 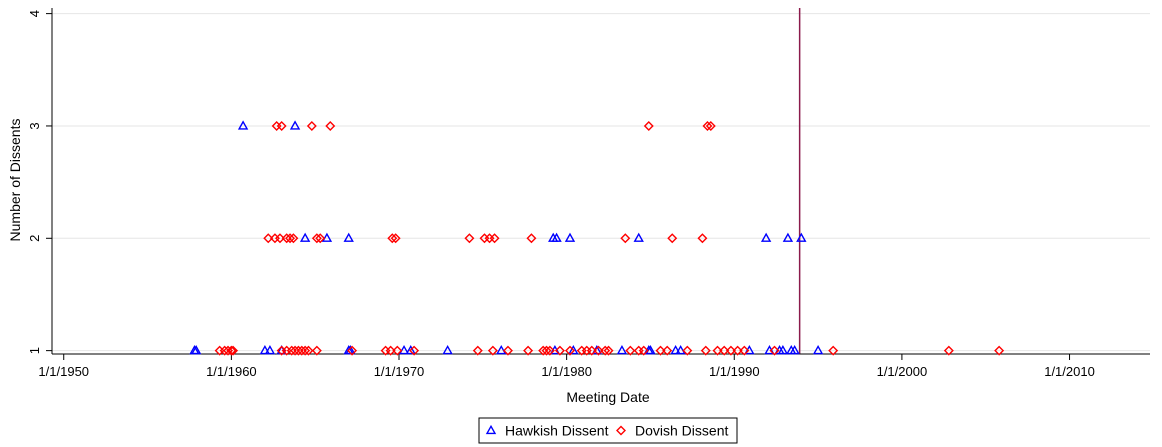 What do you see at coordinates (39, 182) in the screenshot?
I see `y-ticks: 1 2 3 4` at bounding box center [39, 182].